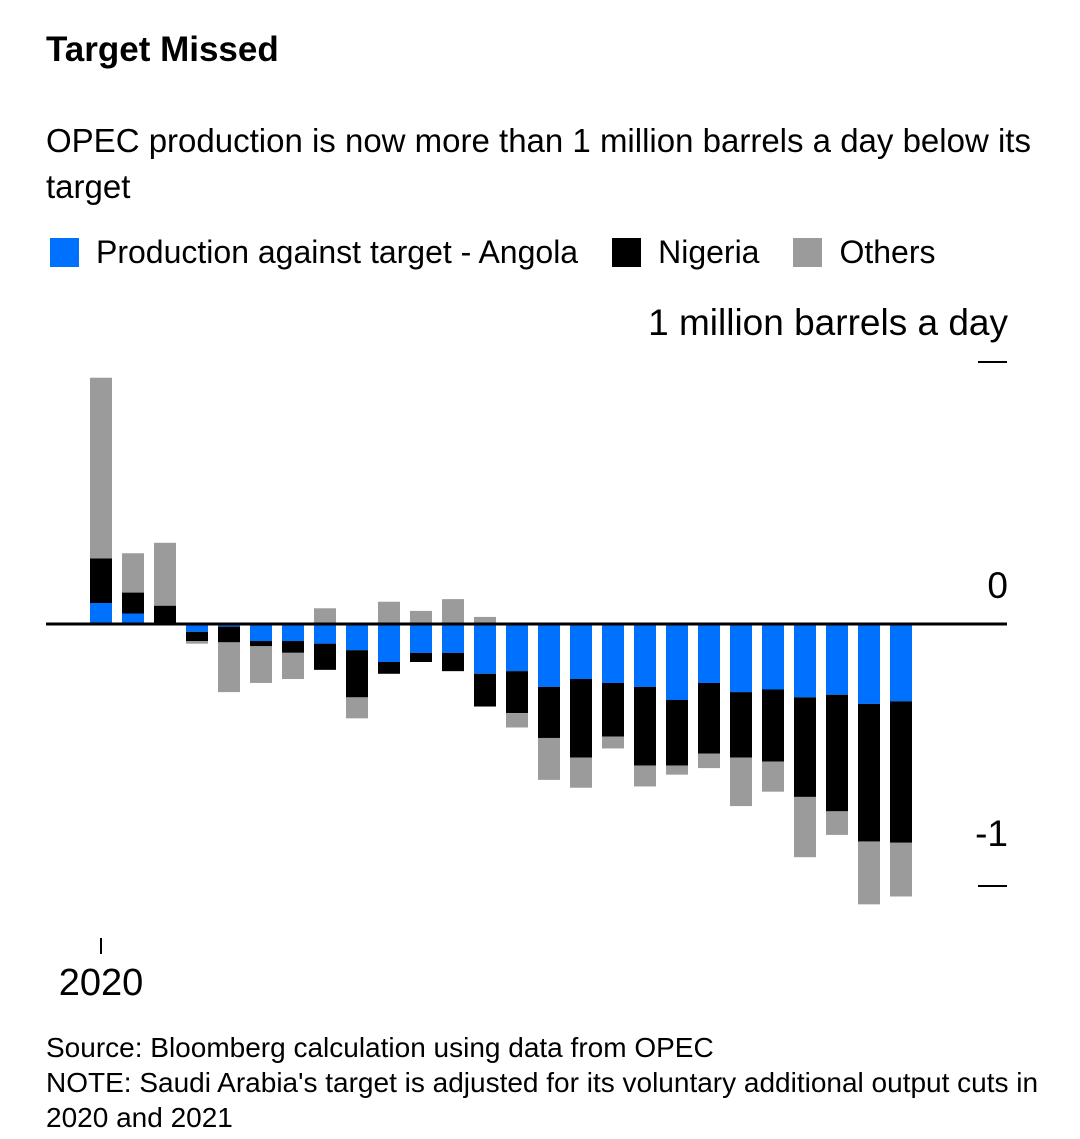 This screenshot has height=1139, width=1080. I want to click on legend-swatch-nigeria, so click(627, 252).